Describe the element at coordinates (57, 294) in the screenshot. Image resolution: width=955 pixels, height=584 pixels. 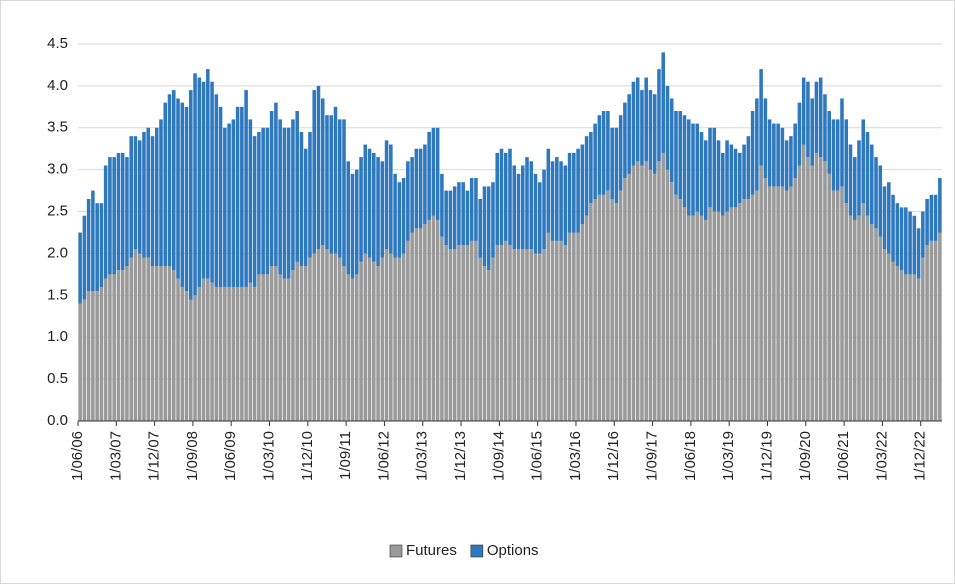
I see `y-tick-label: 1.5` at that location.